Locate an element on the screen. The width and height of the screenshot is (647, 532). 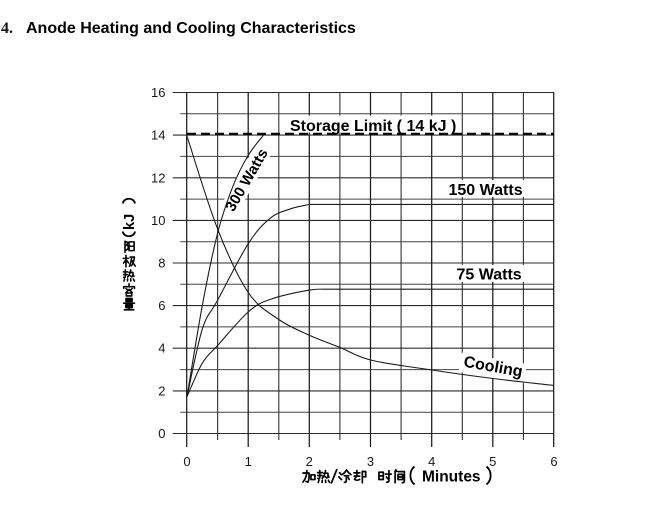
svg-text: 150 Watts is located at coordinates (486, 190).